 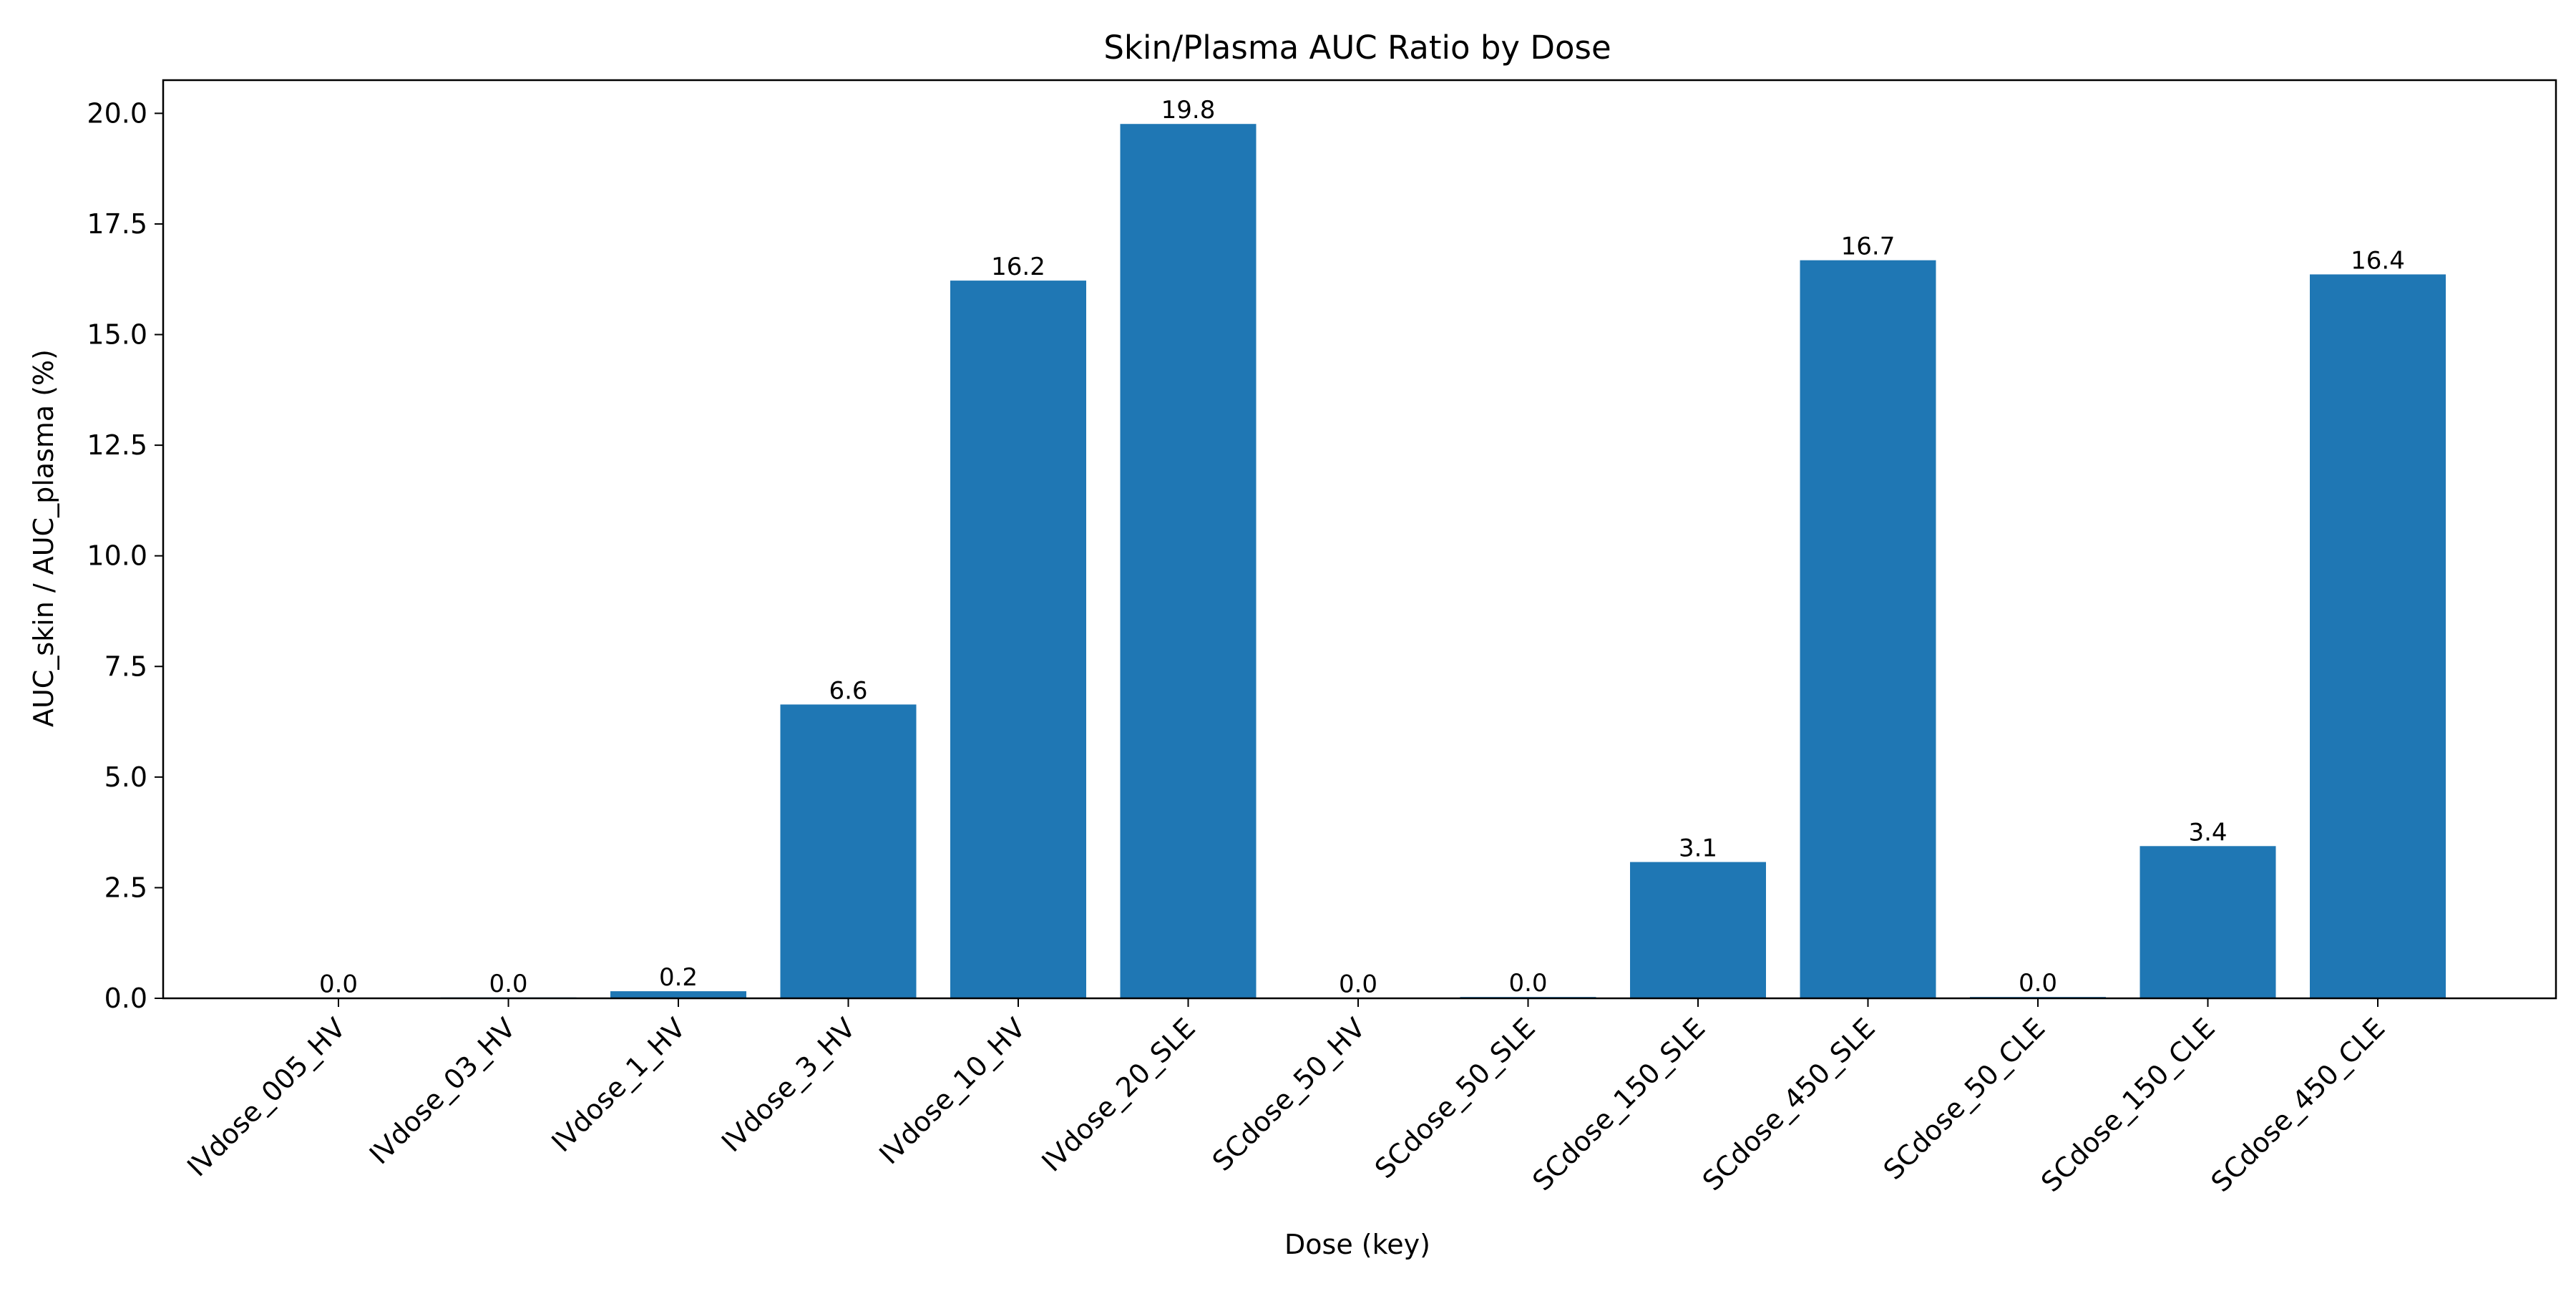 What do you see at coordinates (1357, 48) in the screenshot?
I see `chart-title: Skin/Plasma AUC Ratio by Dose` at bounding box center [1357, 48].